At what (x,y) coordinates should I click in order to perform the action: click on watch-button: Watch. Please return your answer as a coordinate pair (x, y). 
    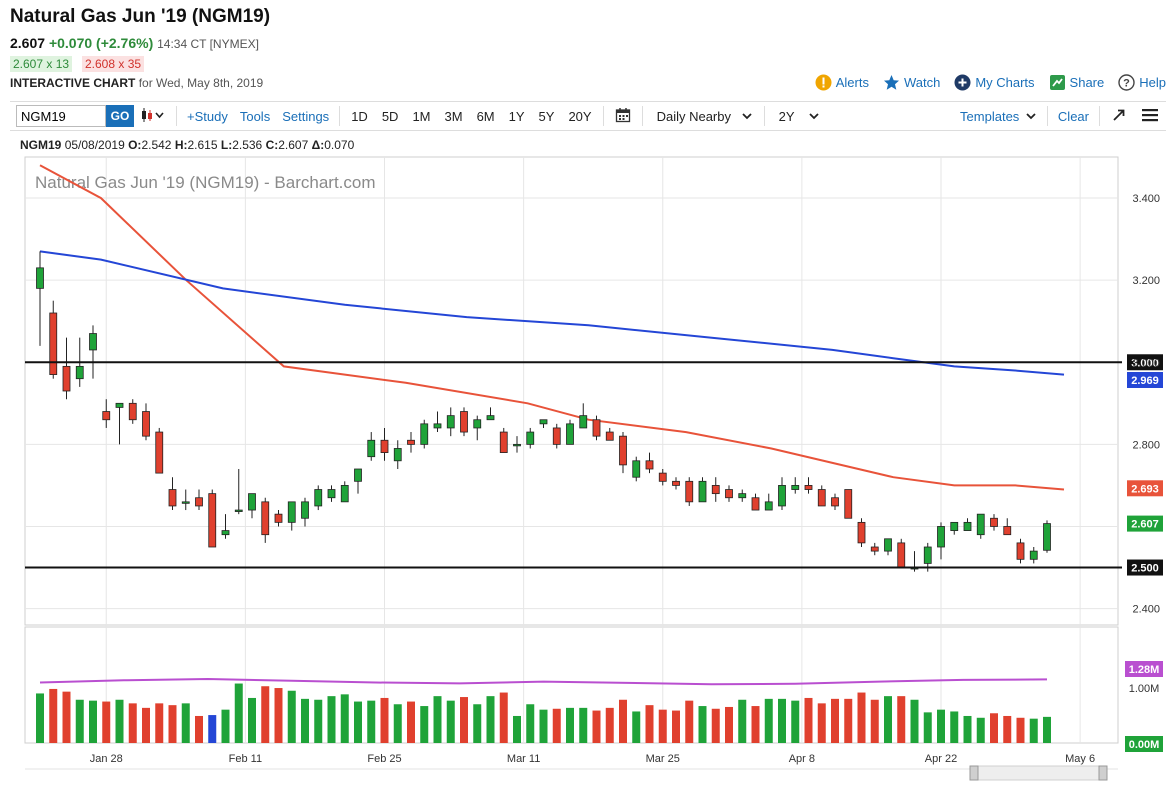
    Looking at the image, I should click on (911, 82).